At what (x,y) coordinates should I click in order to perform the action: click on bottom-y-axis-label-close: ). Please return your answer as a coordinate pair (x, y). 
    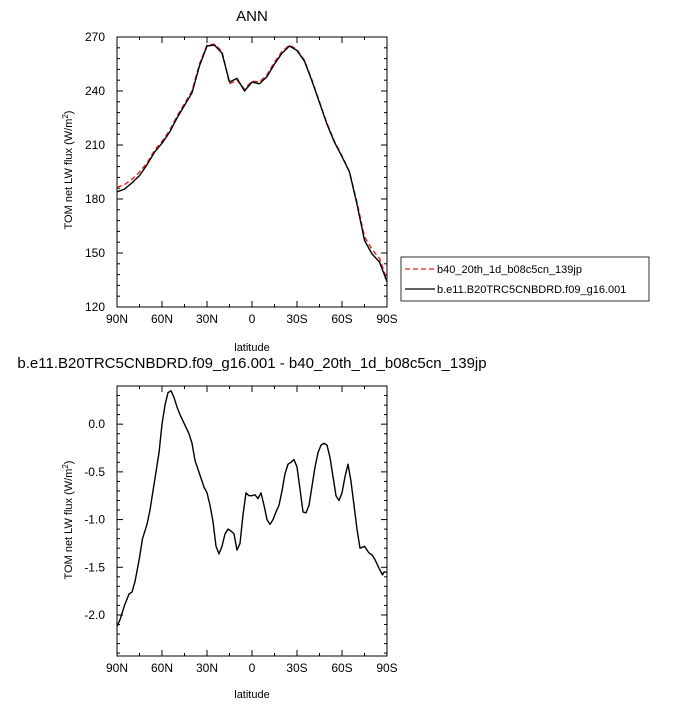
    Looking at the image, I should click on (69, 463).